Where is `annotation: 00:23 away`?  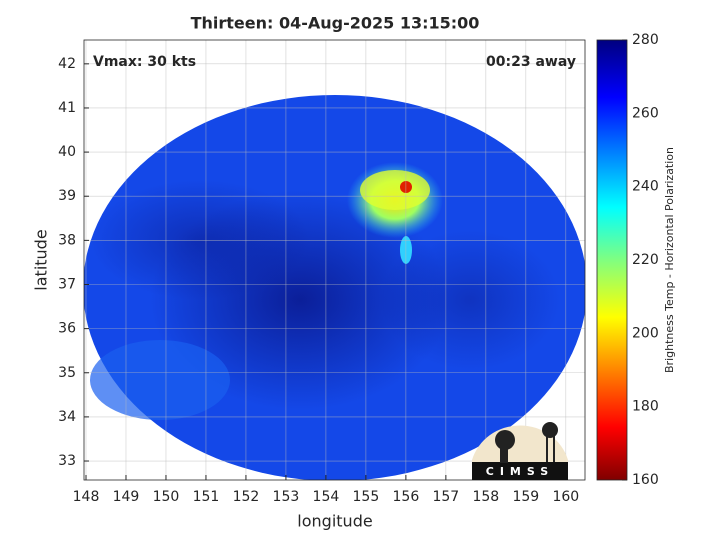 annotation: 00:23 away is located at coordinates (531, 62).